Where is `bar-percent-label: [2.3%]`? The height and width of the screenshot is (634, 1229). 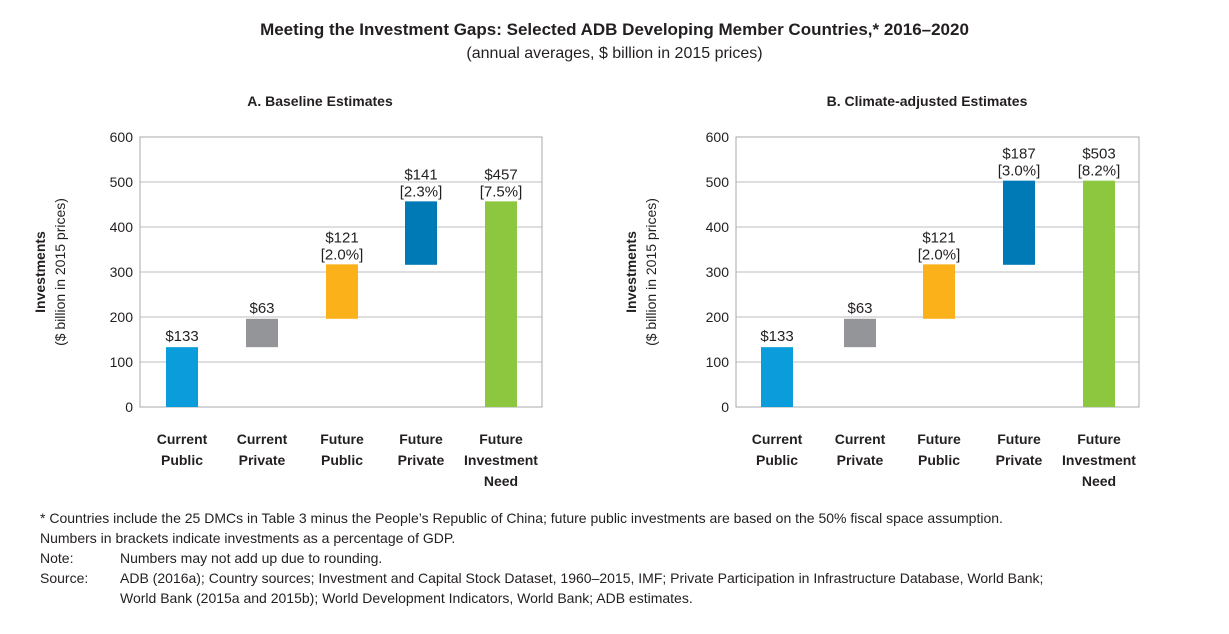 bar-percent-label: [2.3%] is located at coordinates (421, 191).